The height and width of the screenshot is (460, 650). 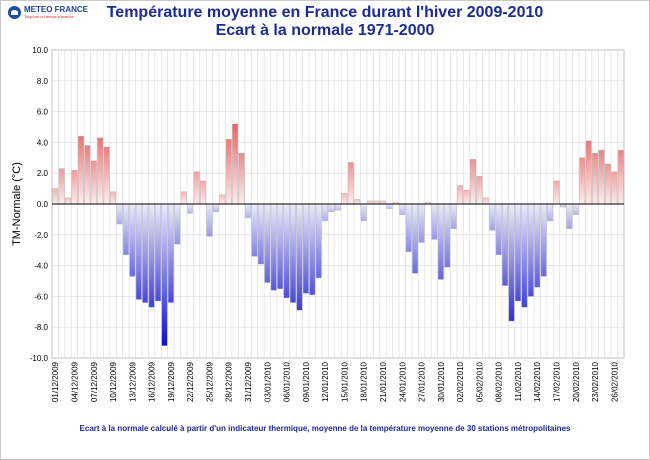 I want to click on x-tick-label: 01/12/2009, so click(x=55, y=381).